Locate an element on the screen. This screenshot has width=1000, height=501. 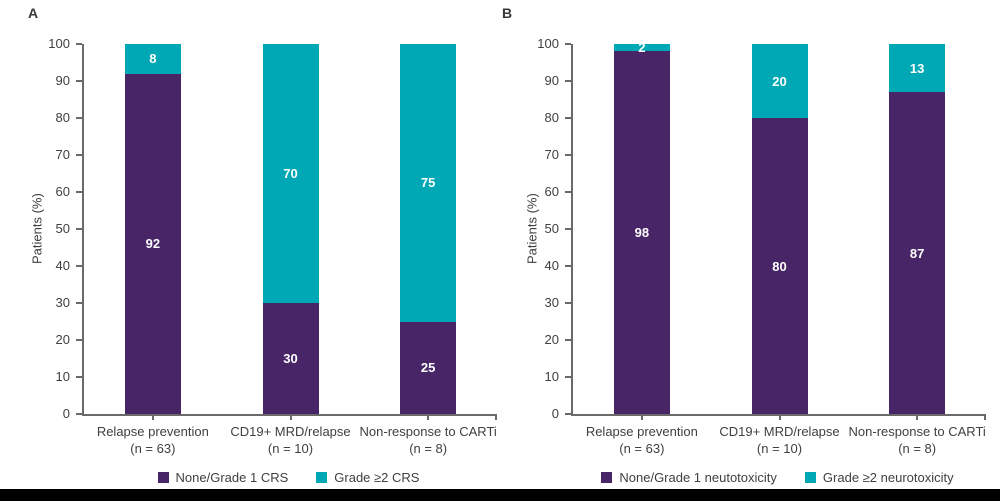
legend-label: Grade ≥2 neurotoxicity is located at coordinates (888, 477).